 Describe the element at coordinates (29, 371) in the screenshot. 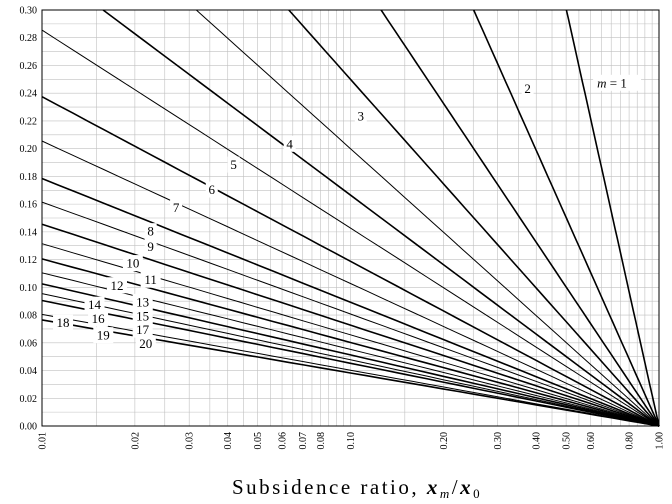

I see `y-tick-label: 0.04` at that location.